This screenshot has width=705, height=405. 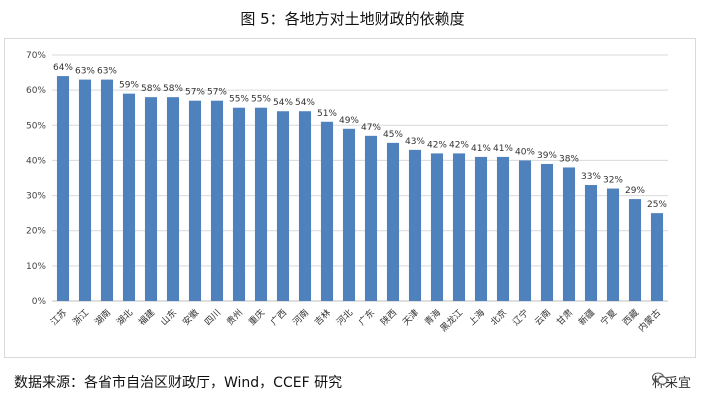 I want to click on x-category-label: 宁夏, so click(x=608, y=317).